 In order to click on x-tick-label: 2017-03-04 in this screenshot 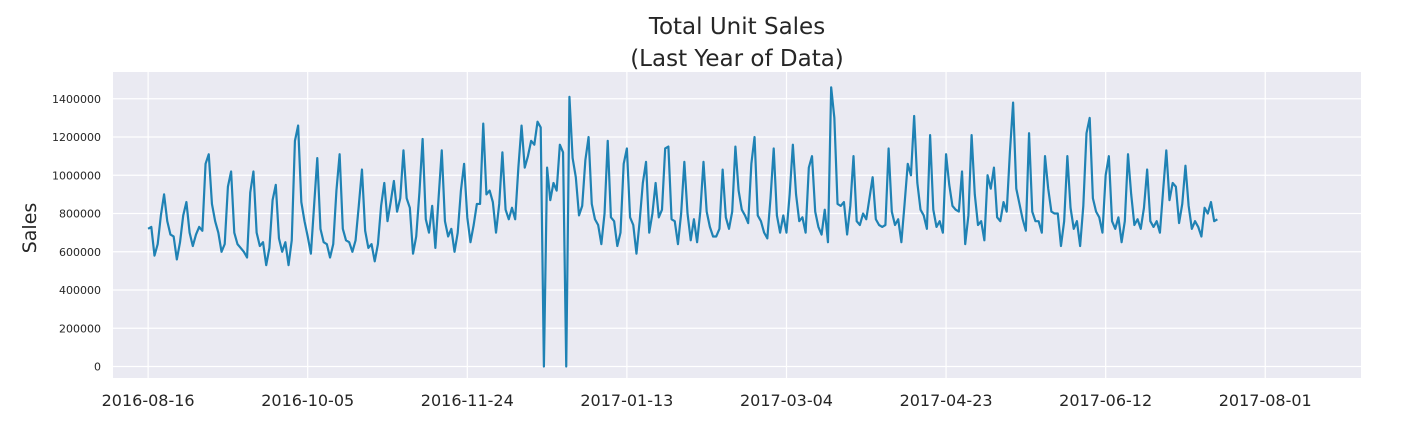, I will do `click(786, 400)`.